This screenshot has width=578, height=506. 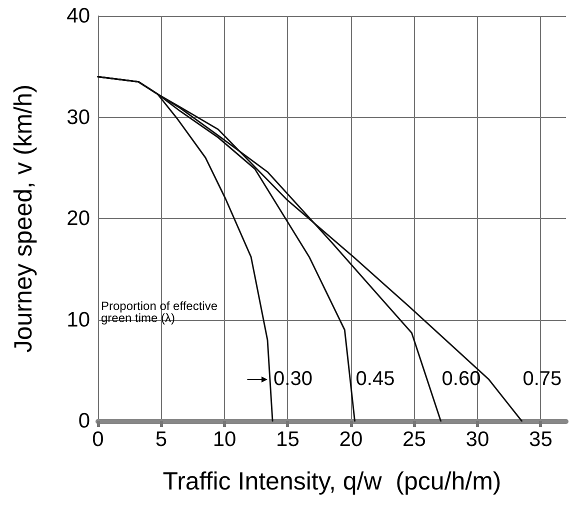 I want to click on series-label: 0.30, so click(x=293, y=379).